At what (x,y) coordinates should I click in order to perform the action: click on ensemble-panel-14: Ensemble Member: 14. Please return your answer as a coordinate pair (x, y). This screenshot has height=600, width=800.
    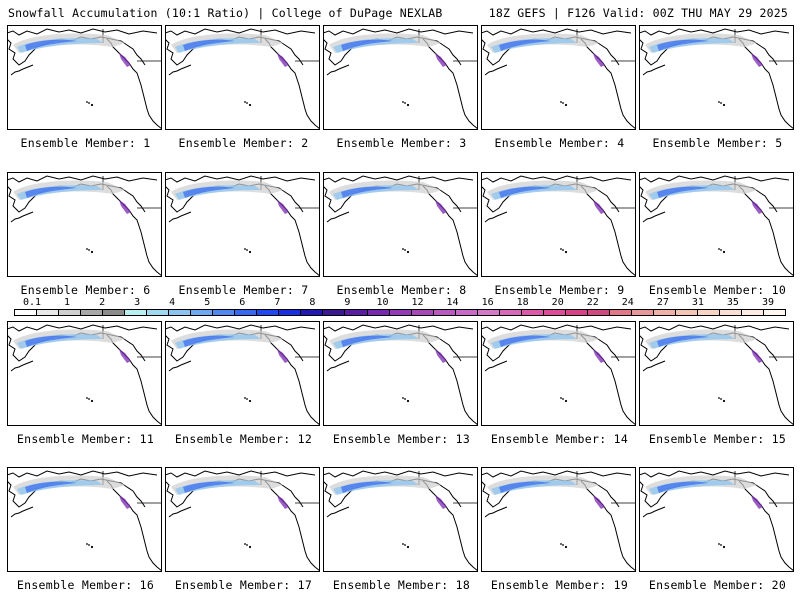
    Looking at the image, I should click on (558, 383).